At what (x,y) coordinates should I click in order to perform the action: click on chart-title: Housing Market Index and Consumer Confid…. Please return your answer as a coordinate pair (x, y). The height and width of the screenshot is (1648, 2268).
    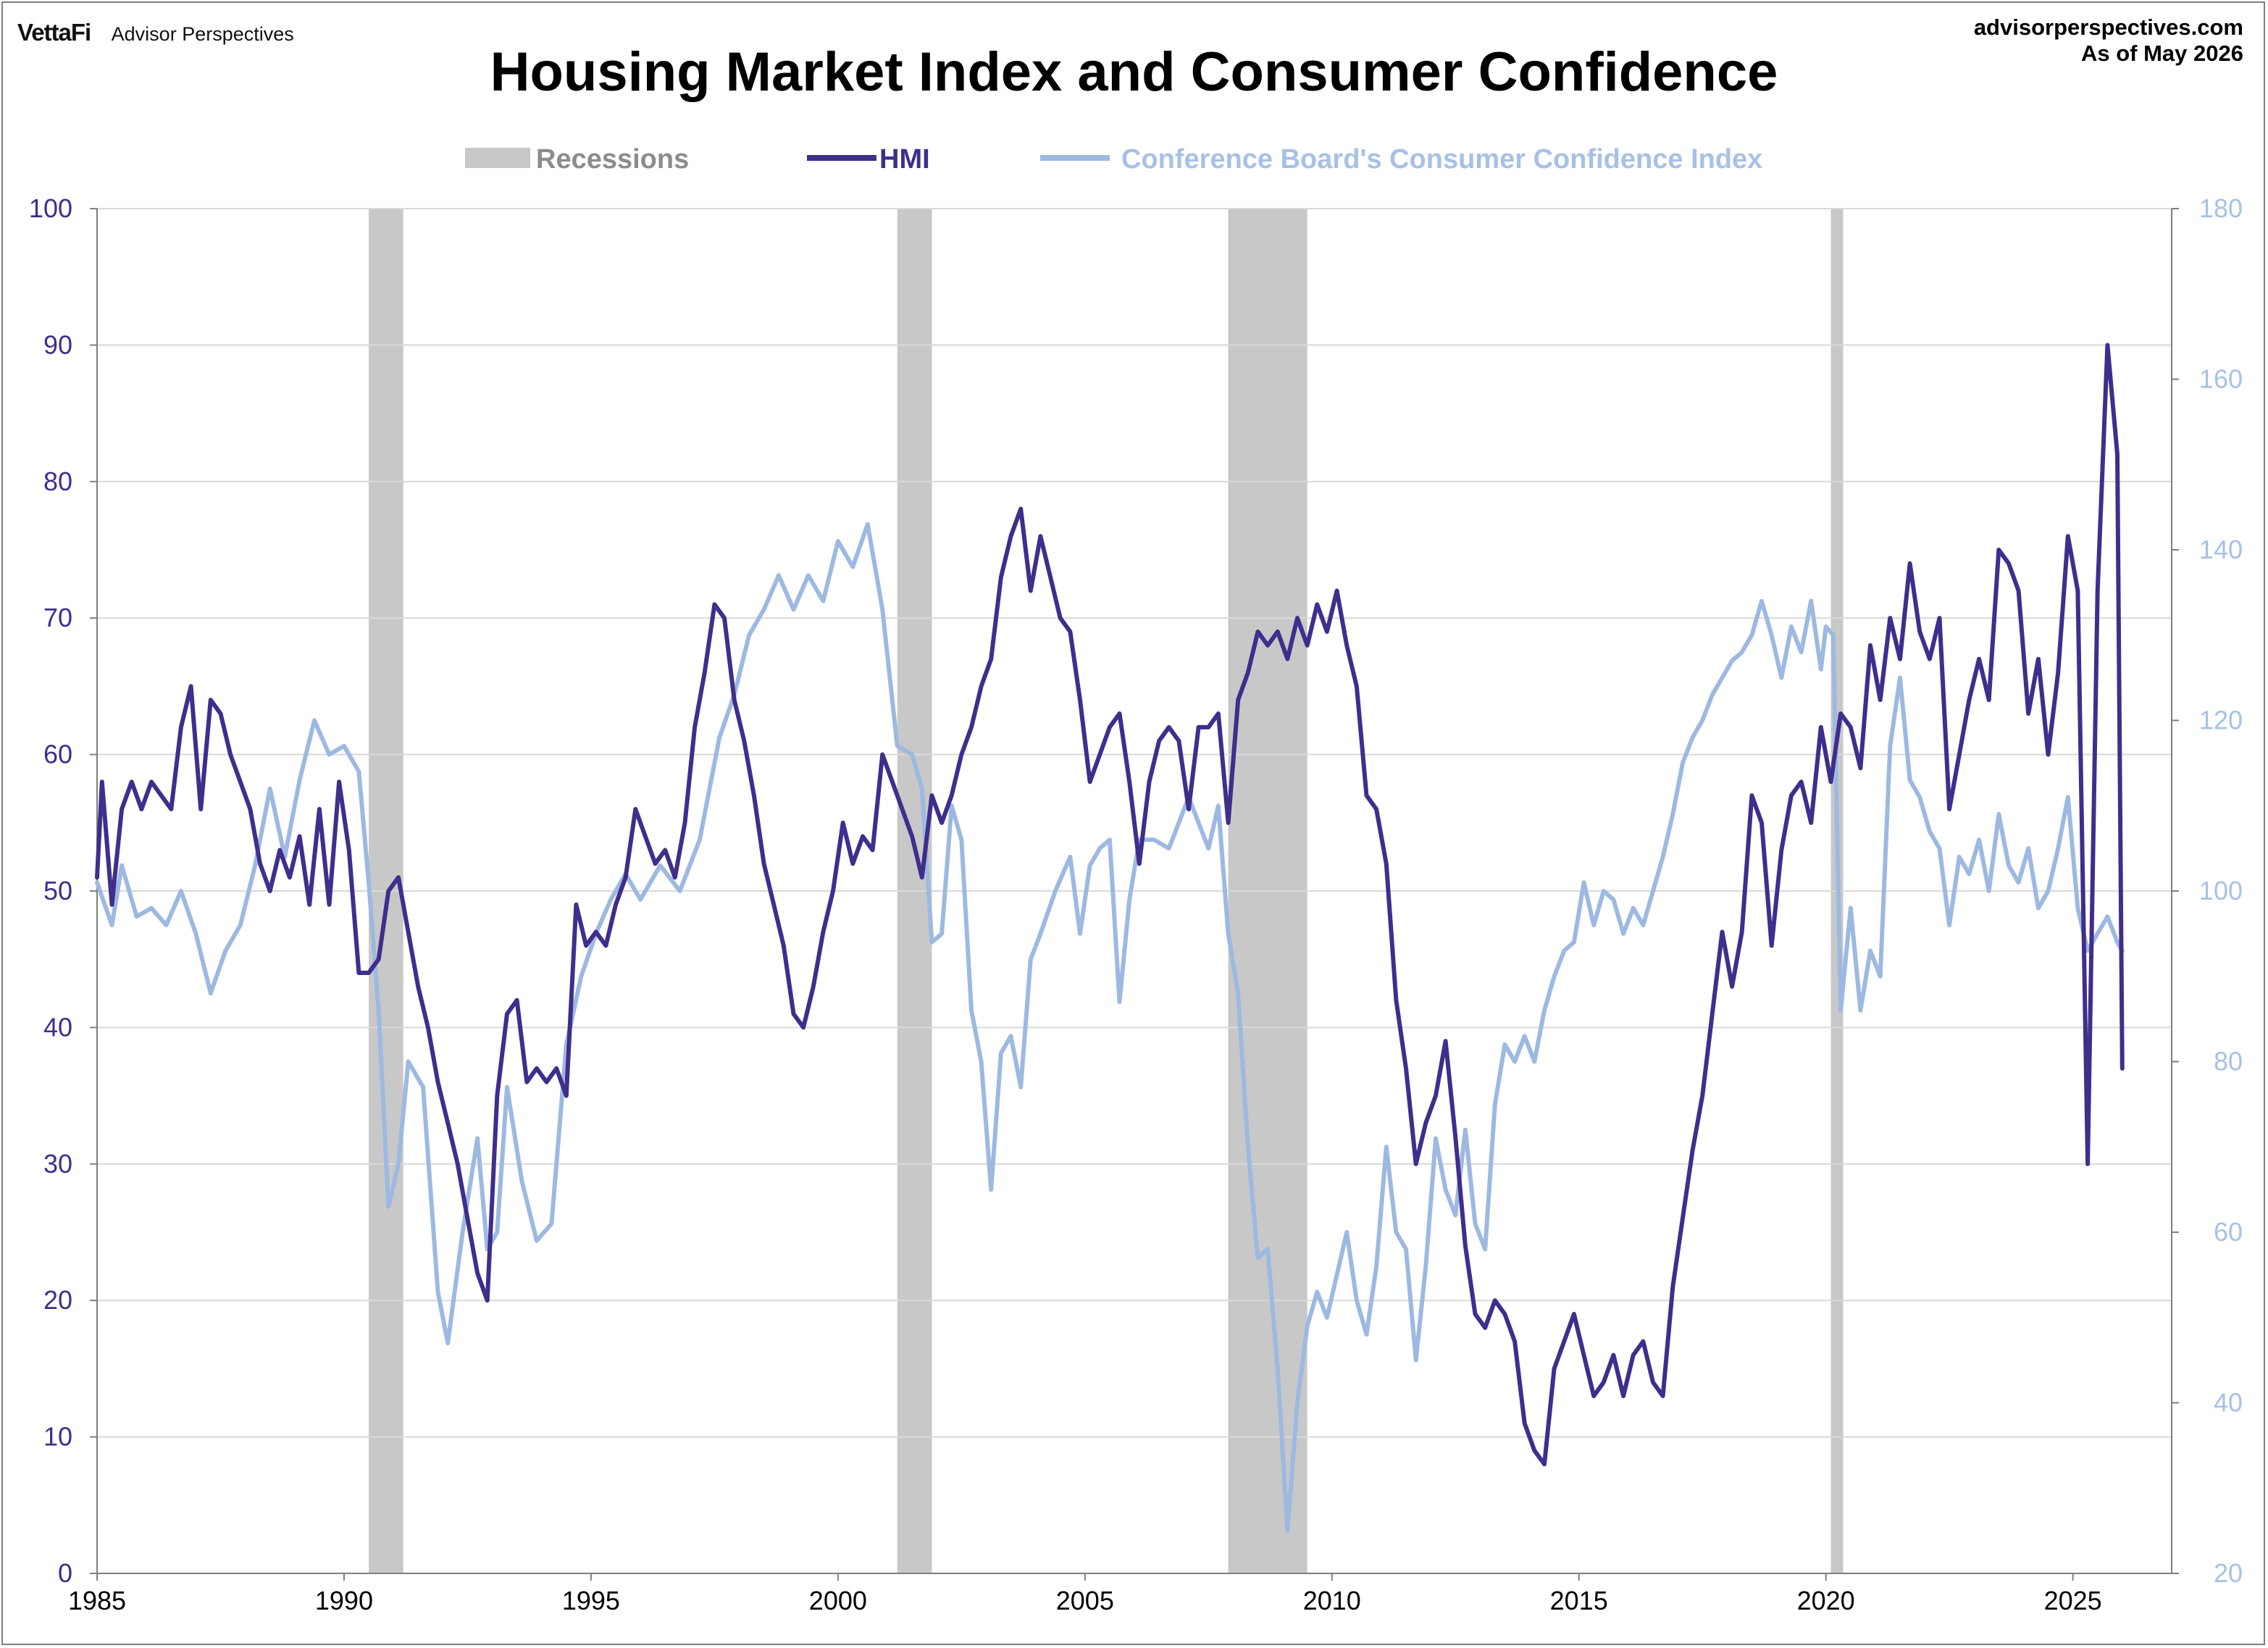
    Looking at the image, I should click on (1134, 72).